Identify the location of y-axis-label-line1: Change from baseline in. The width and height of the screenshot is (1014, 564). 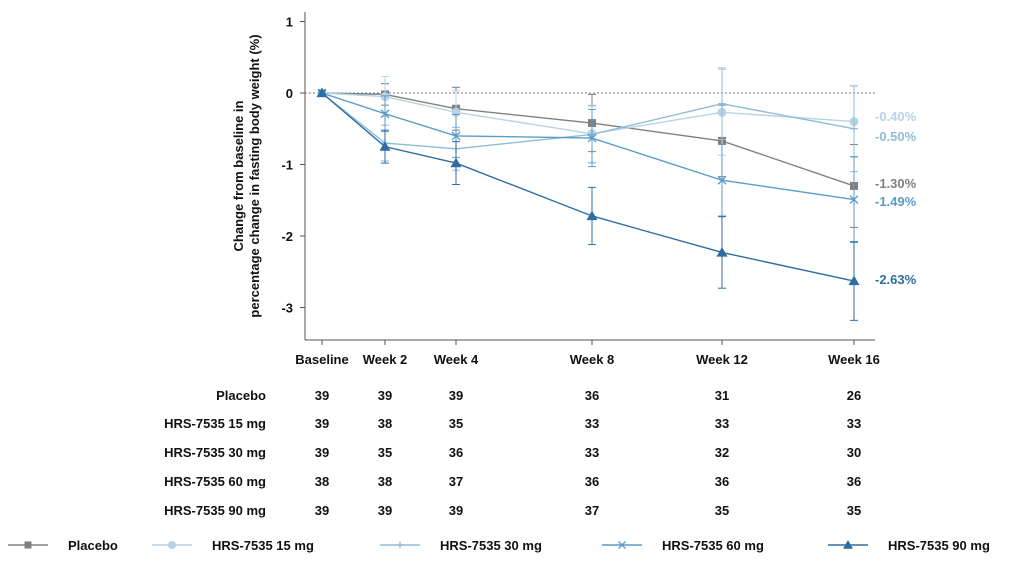
(238, 175).